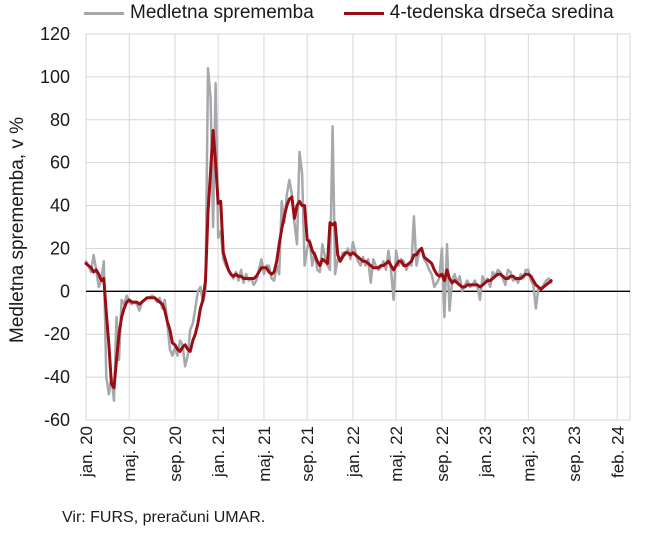 The width and height of the screenshot is (652, 533). What do you see at coordinates (218, 452) in the screenshot?
I see `x-tick-label: jan. 21` at bounding box center [218, 452].